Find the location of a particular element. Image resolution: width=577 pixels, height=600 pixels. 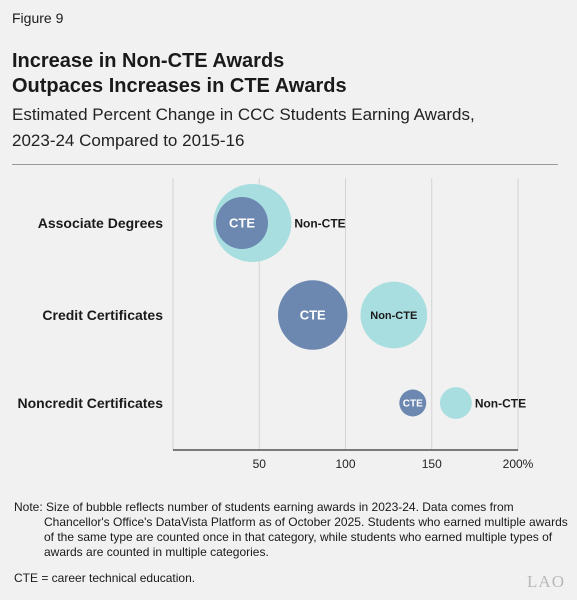

figure-label: Figure 9 is located at coordinates (38, 18).